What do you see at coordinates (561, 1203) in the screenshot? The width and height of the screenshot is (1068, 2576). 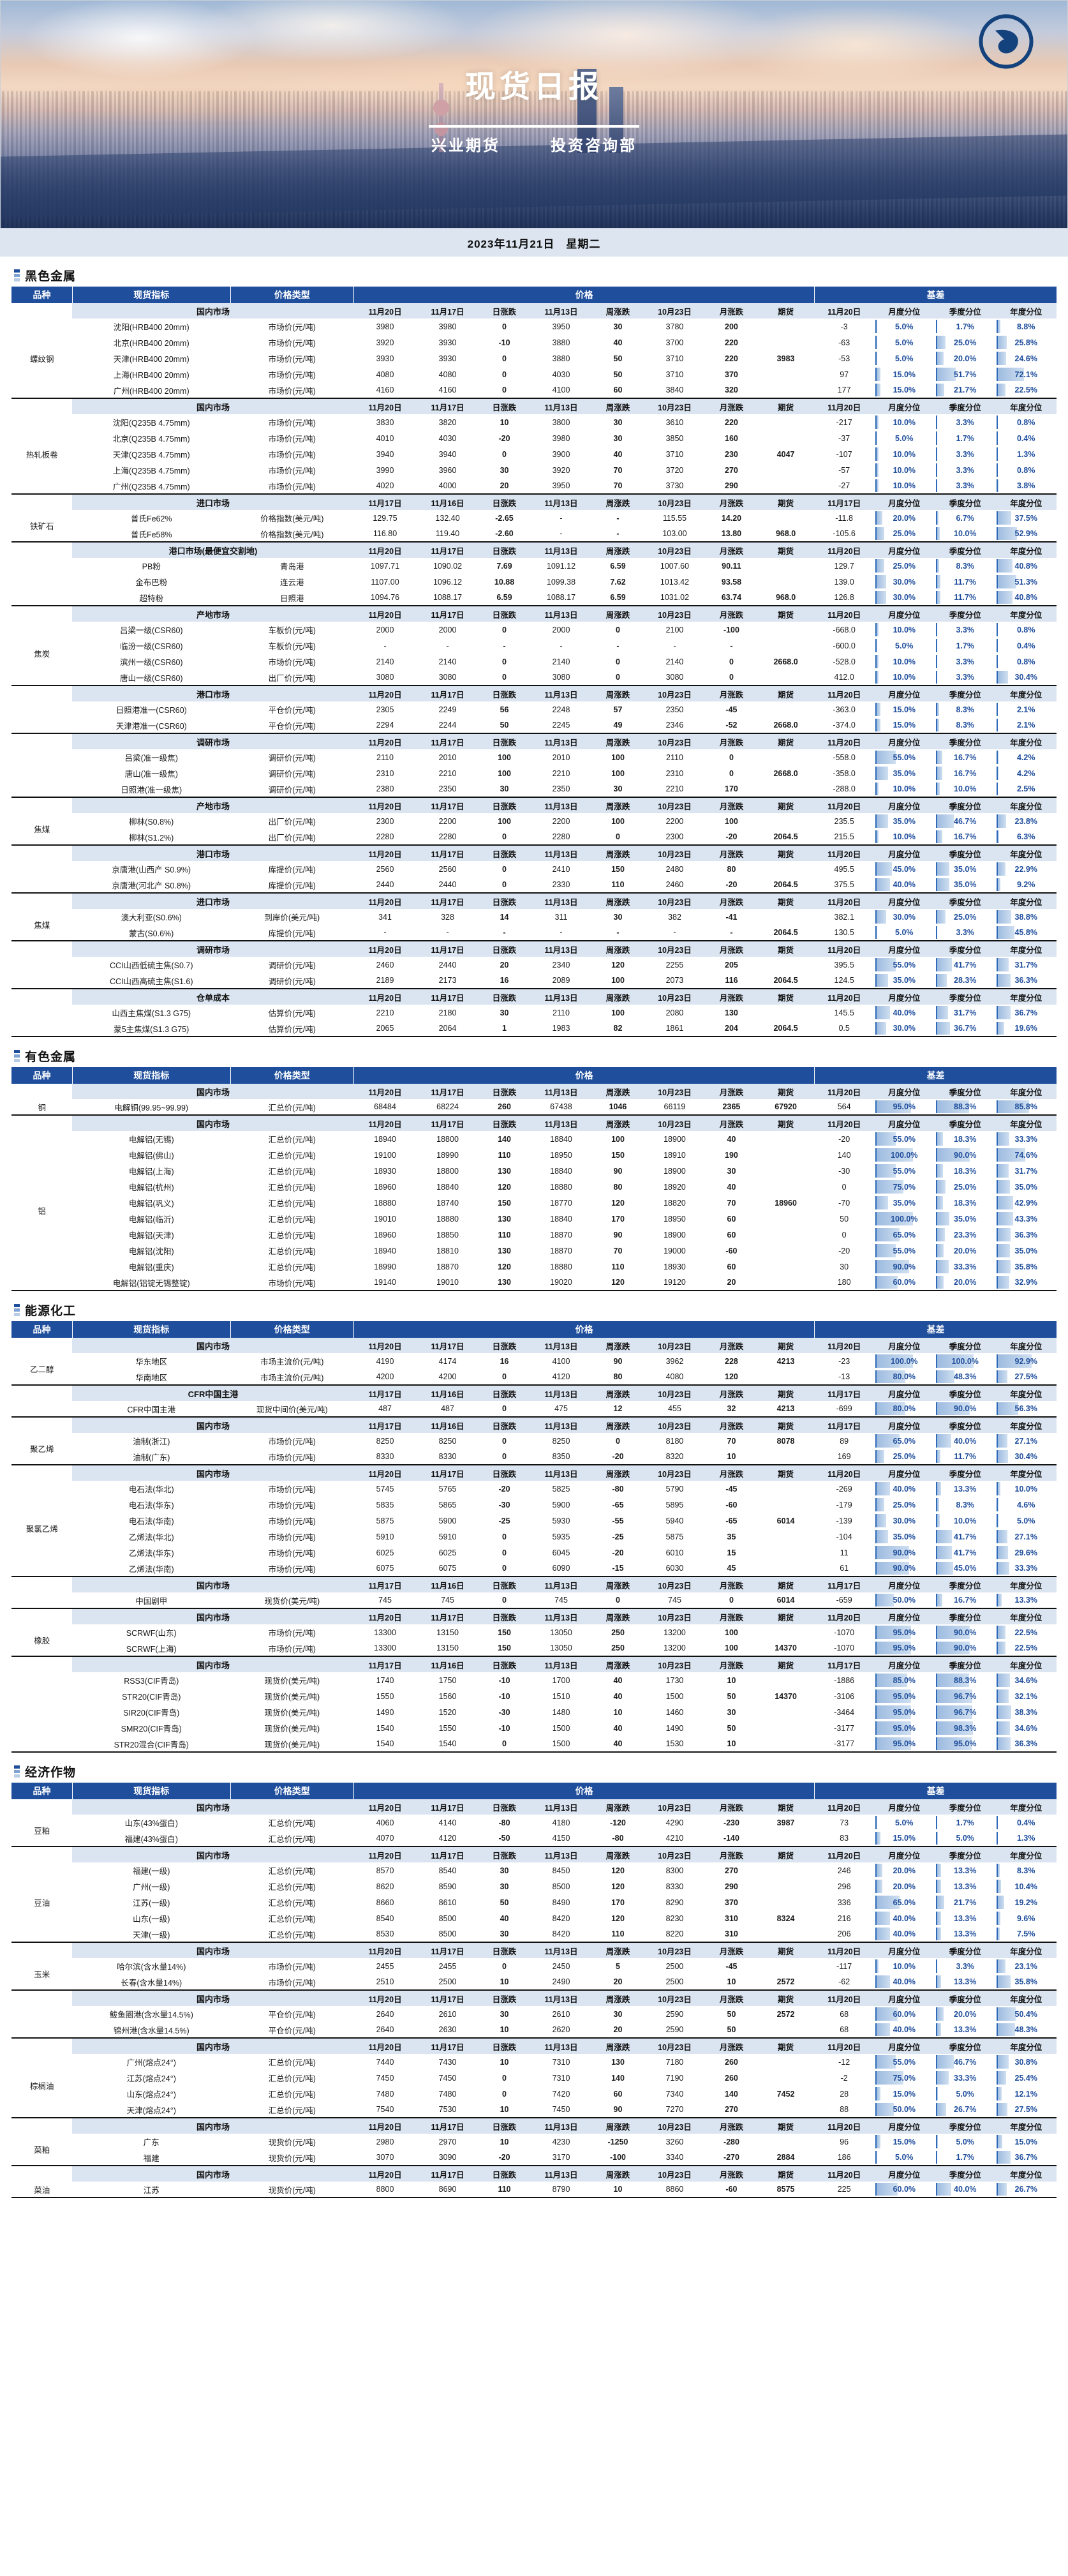 I see `value-week-date: 18770` at bounding box center [561, 1203].